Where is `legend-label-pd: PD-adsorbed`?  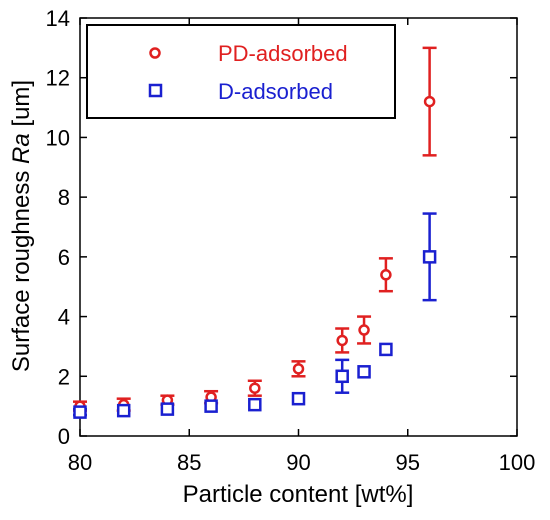 legend-label-pd: PD-adsorbed is located at coordinates (283, 53).